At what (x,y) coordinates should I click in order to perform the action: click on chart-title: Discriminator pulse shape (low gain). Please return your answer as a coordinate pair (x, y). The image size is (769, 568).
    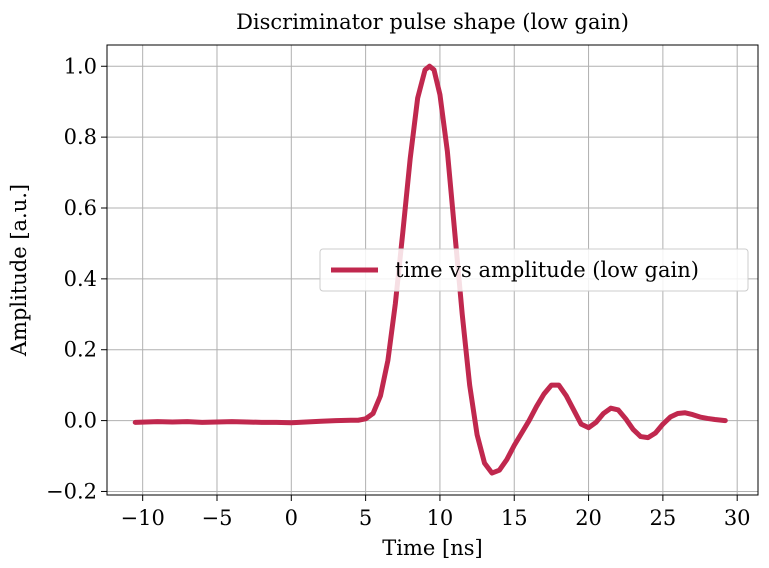
    Looking at the image, I should click on (432, 22).